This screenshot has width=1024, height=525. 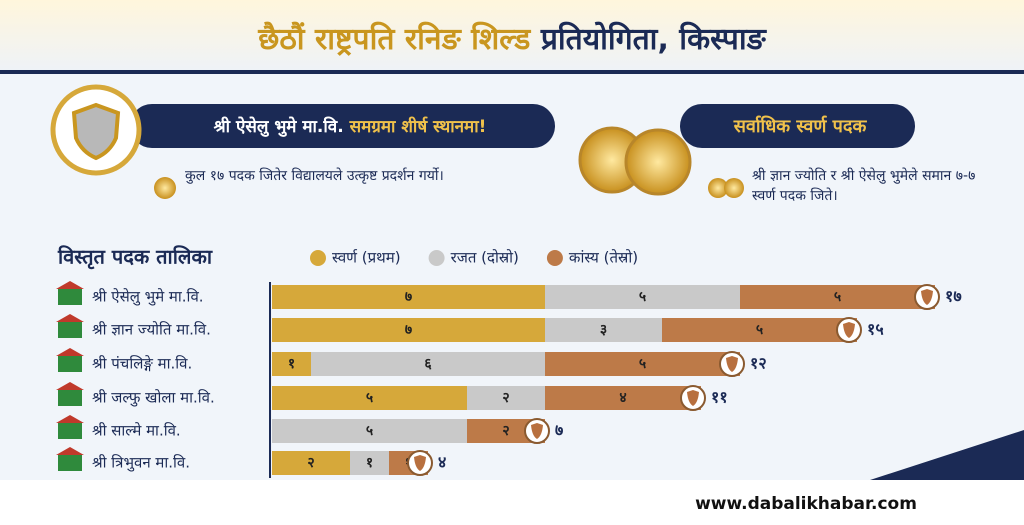 I want to click on category-label: श्री पंचलिङ्गे मा.वि., so click(x=142, y=364).